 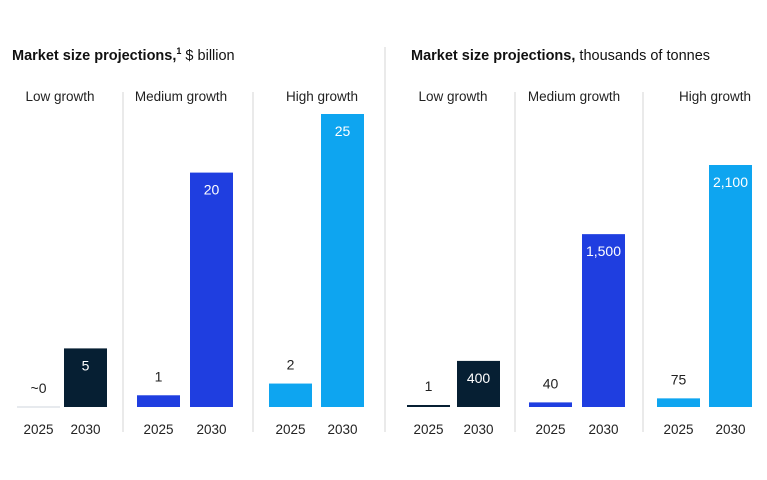 I want to click on data-label: 40, so click(x=551, y=383).